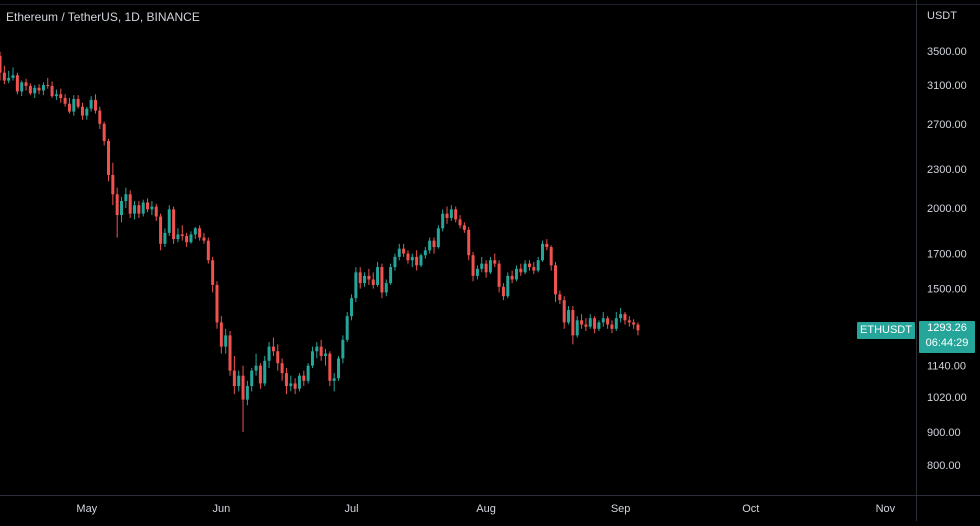 The image size is (980, 526). Describe the element at coordinates (944, 466) in the screenshot. I see `price-tick-label: 800.00` at that location.